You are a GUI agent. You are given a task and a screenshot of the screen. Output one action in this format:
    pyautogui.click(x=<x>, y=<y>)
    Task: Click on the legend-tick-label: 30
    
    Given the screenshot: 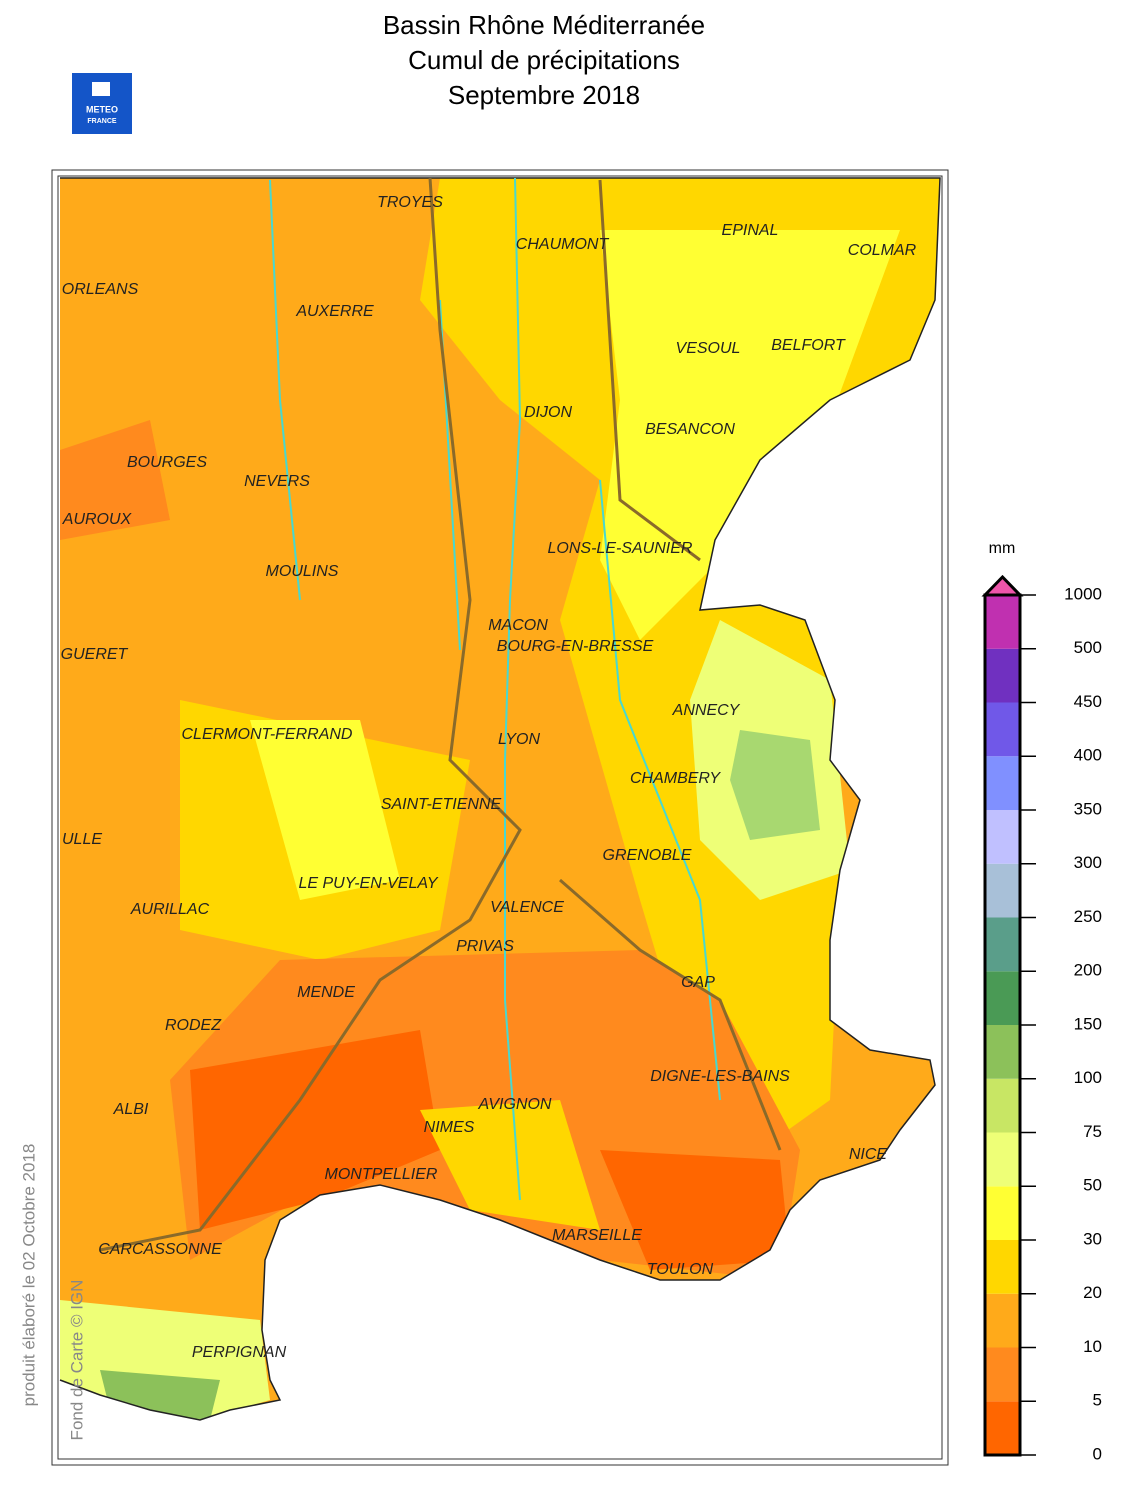 What is the action you would take?
    pyautogui.click(x=1092, y=1238)
    